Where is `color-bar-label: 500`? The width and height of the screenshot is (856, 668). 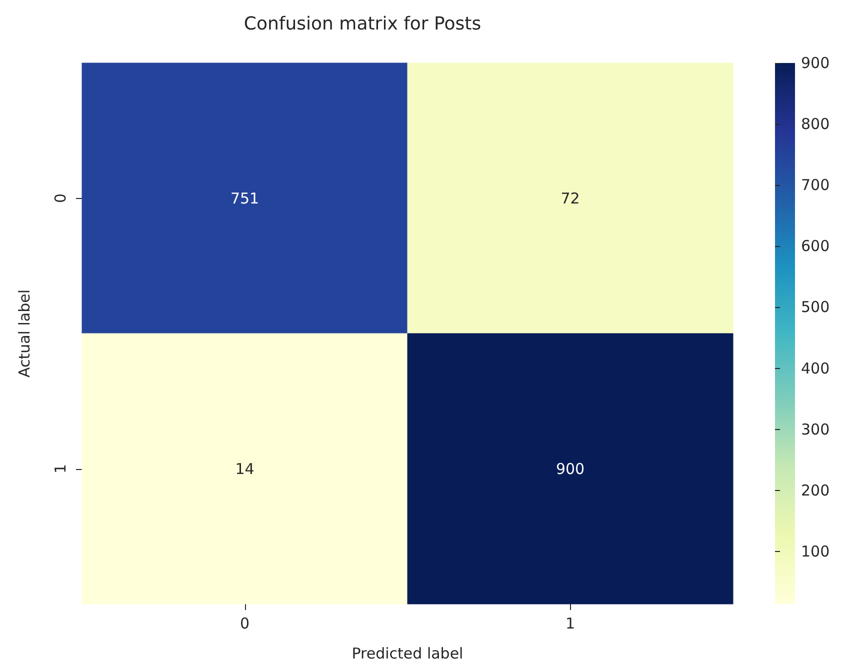
color-bar-label: 500 is located at coordinates (815, 307).